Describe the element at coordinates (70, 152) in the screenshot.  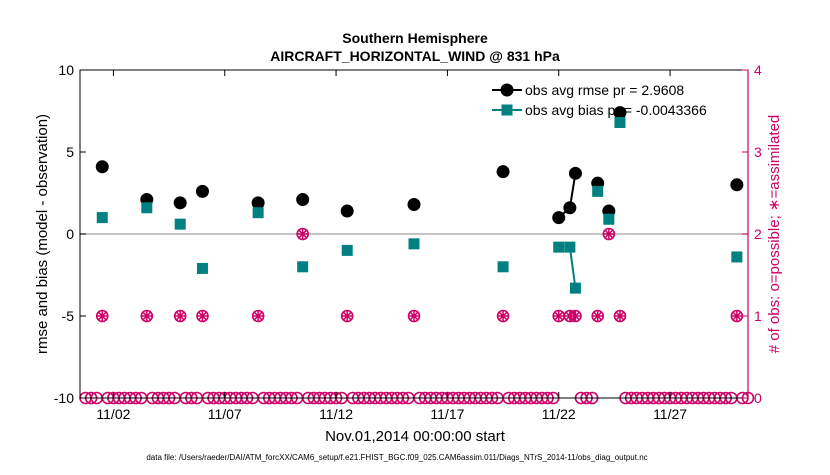
I see `y-tick-label: 5` at that location.